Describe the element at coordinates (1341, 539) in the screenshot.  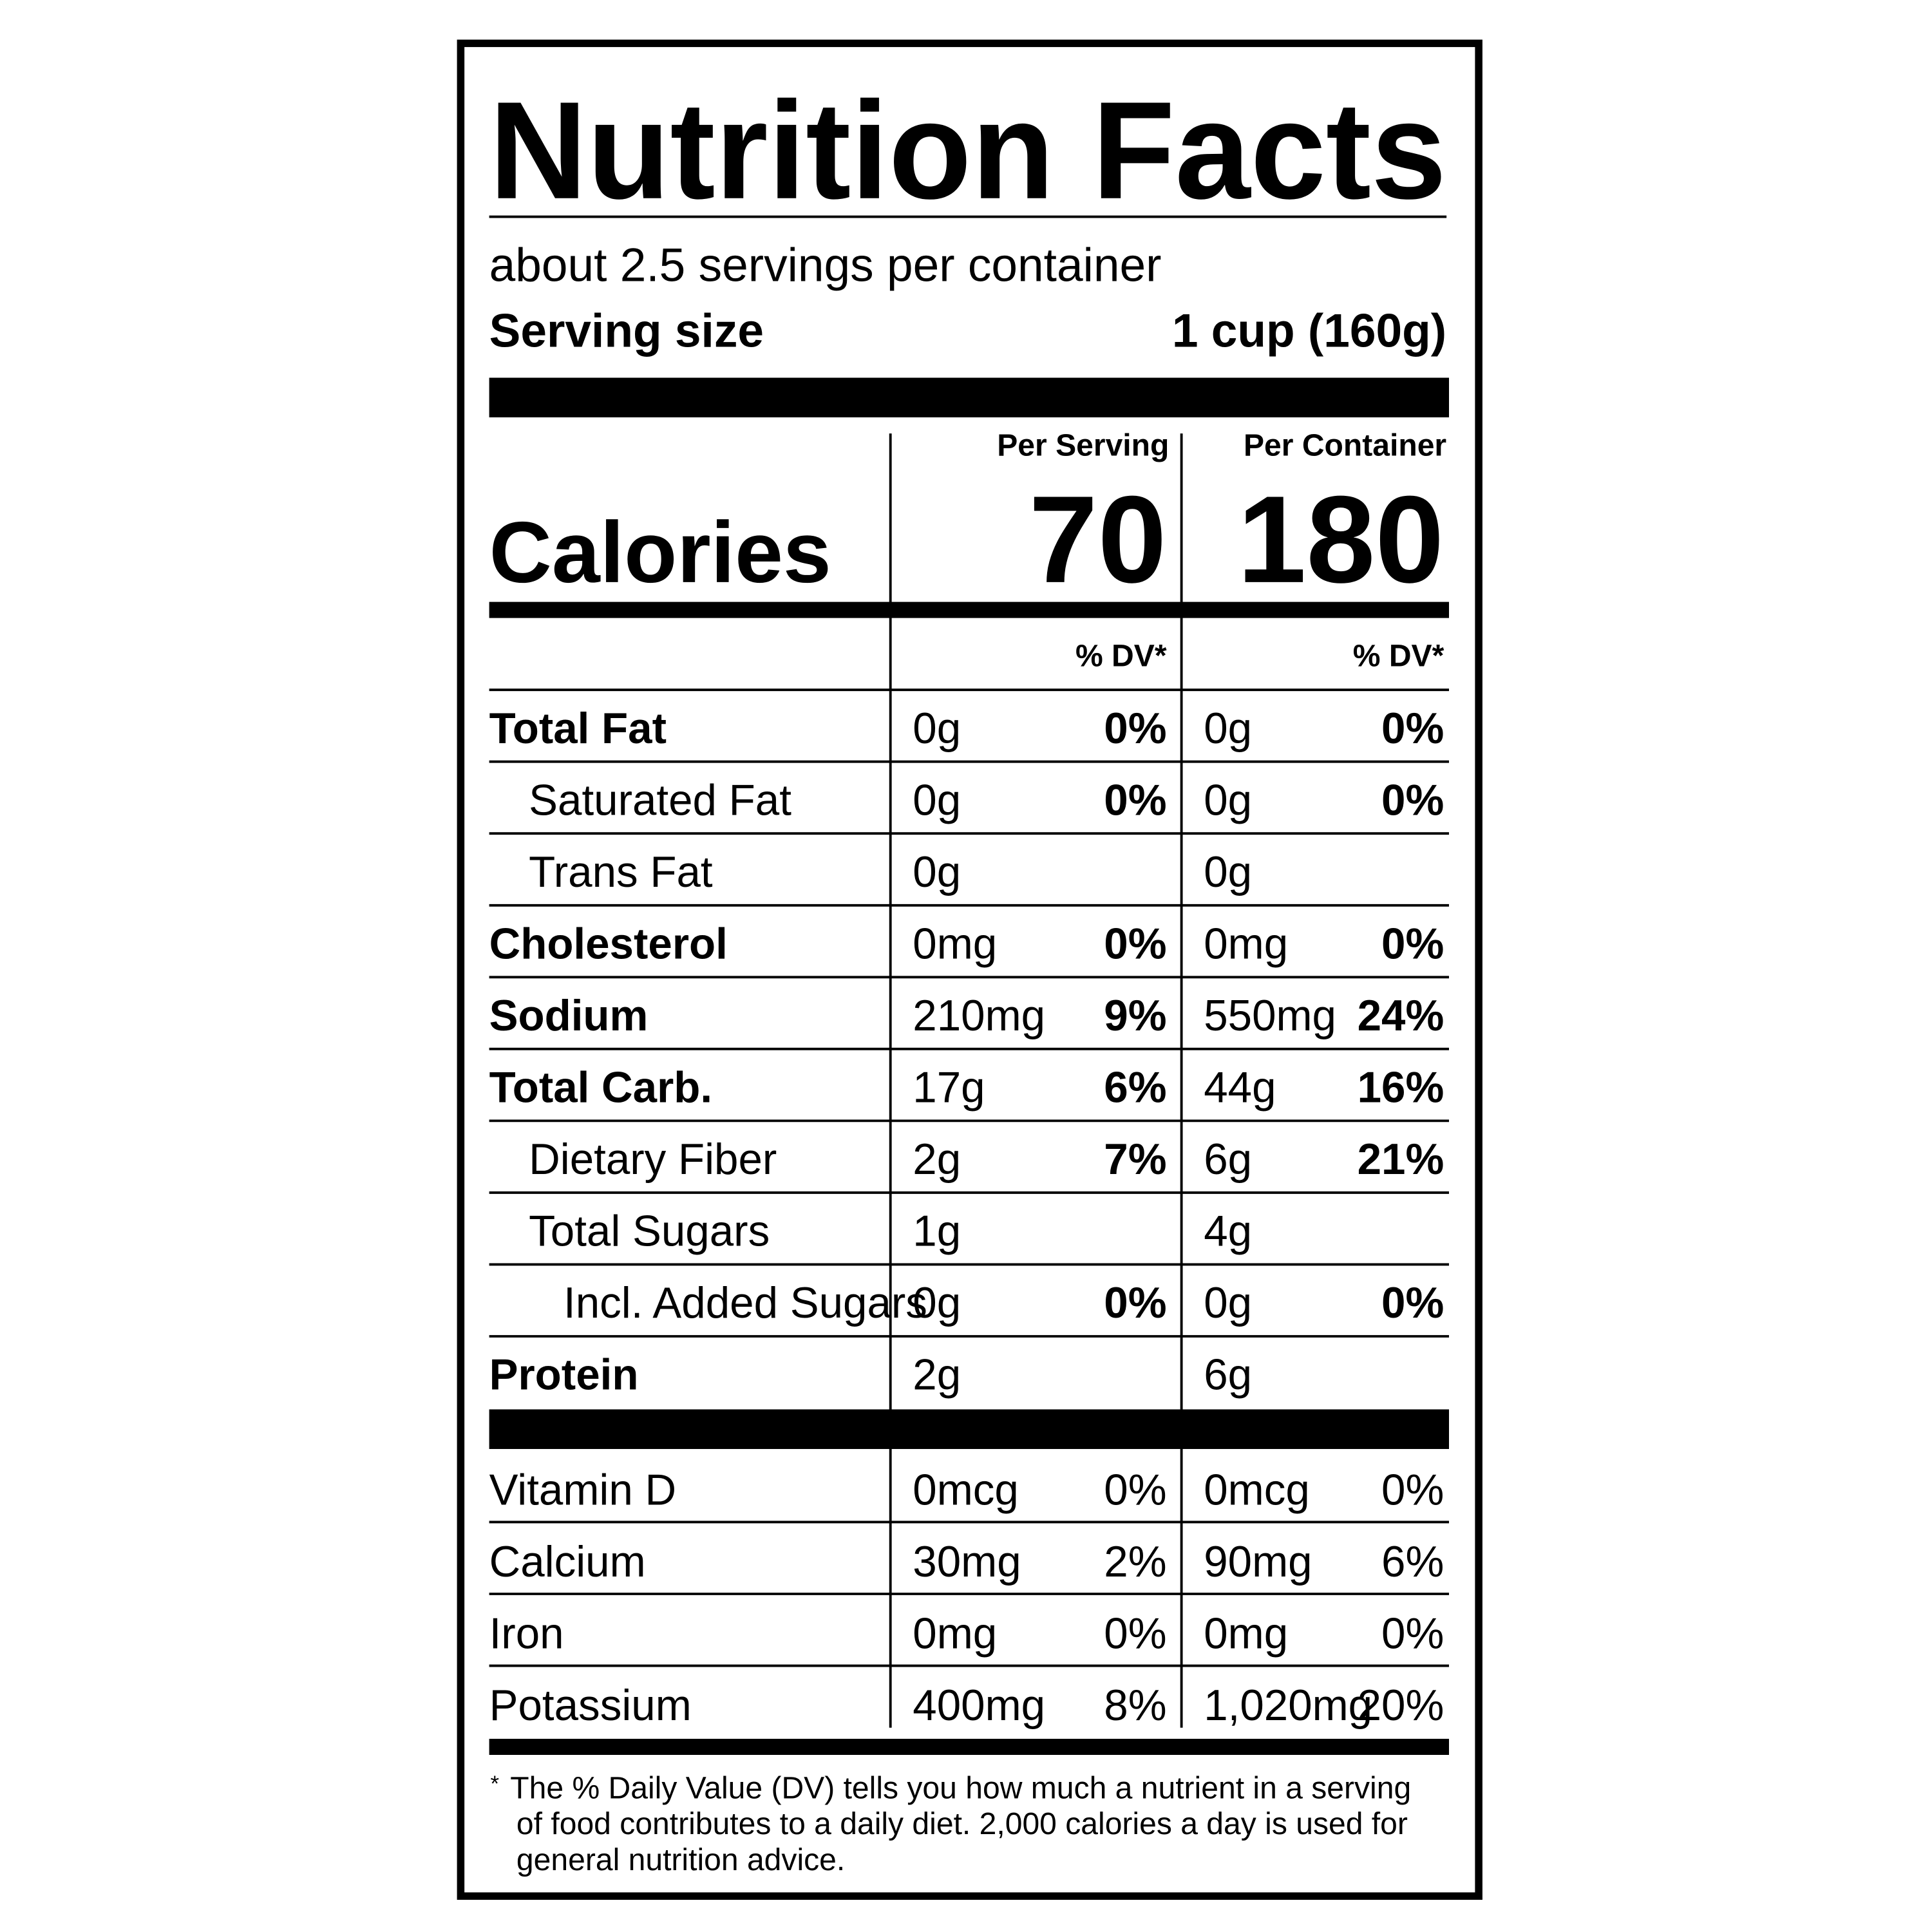
I see `calories-value: 180` at that location.